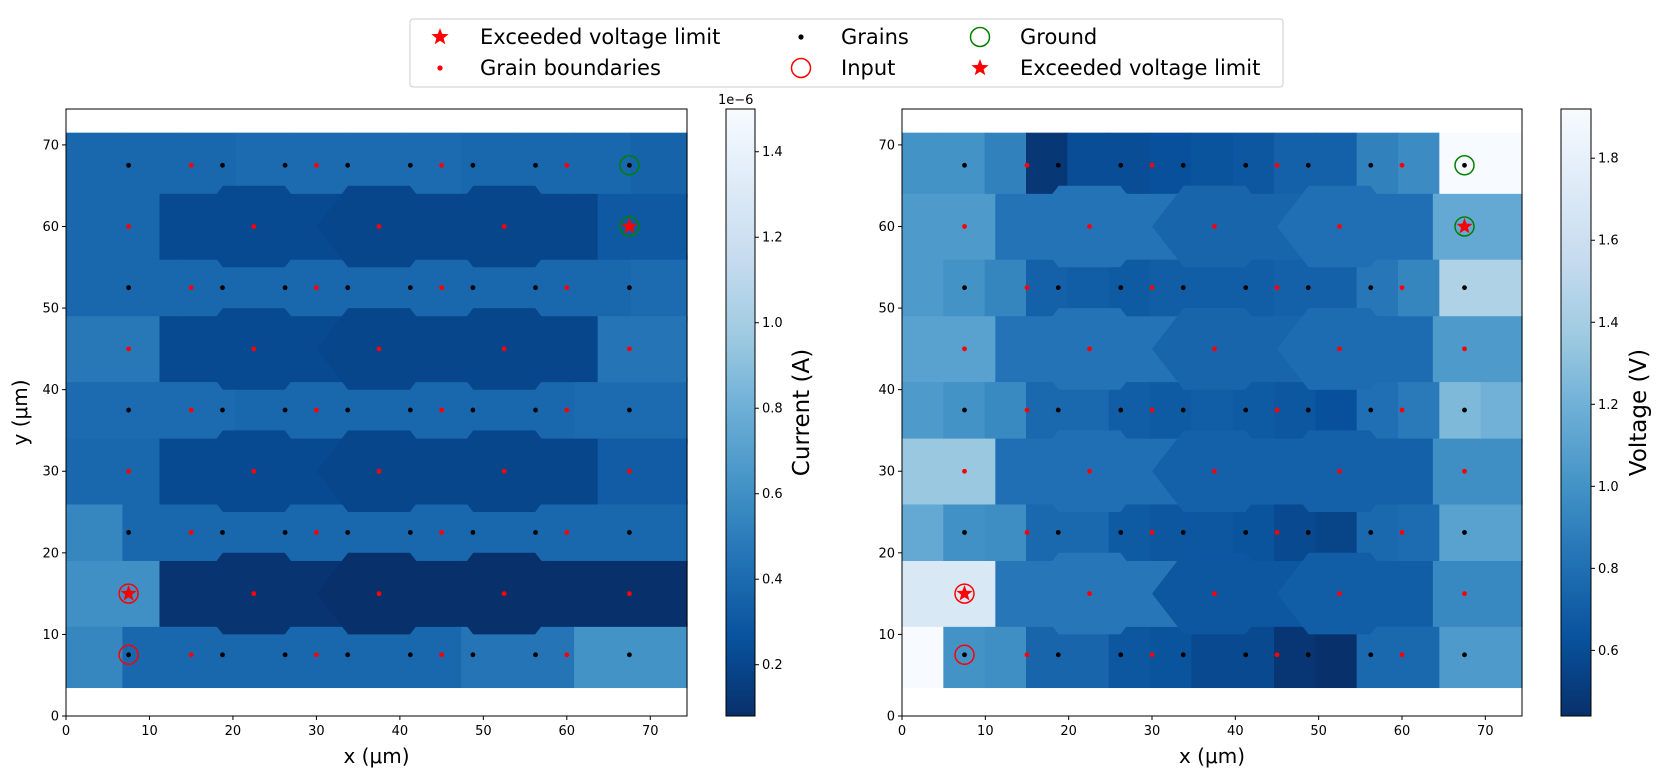 This screenshot has width=1658, height=781. Describe the element at coordinates (772, 494) in the screenshot. I see `colorbar-tick-label: 0.6` at that location.